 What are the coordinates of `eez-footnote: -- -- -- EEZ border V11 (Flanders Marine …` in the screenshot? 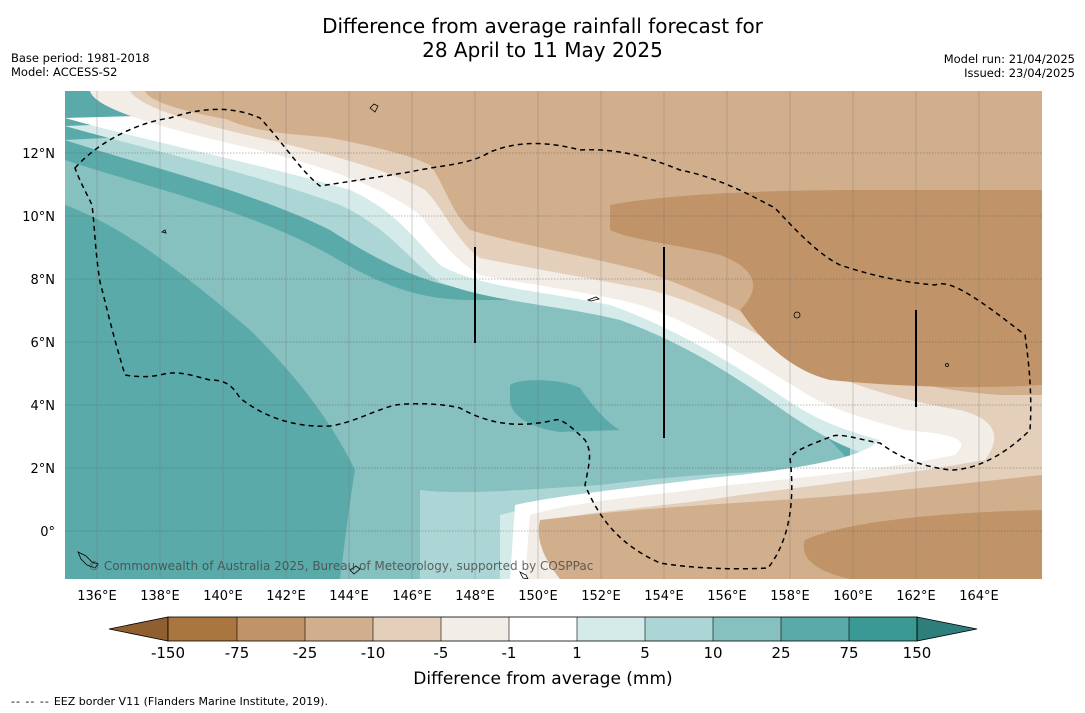 It's located at (169, 701).